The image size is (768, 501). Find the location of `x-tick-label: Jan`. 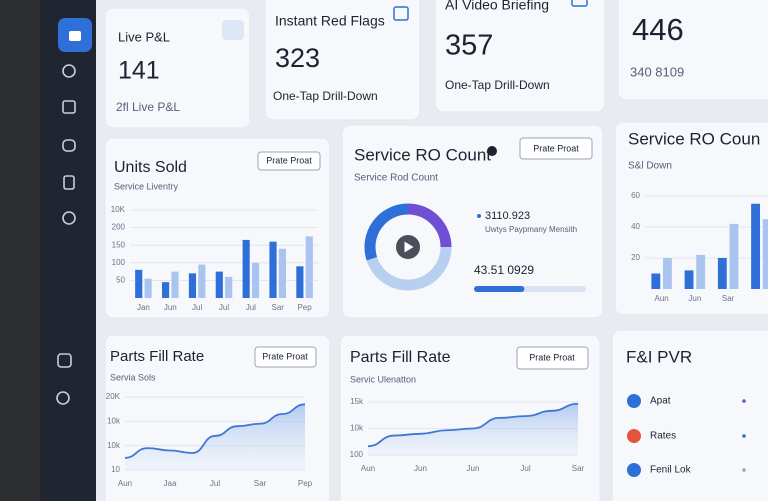

x-tick-label: Jan is located at coordinates (143, 307).